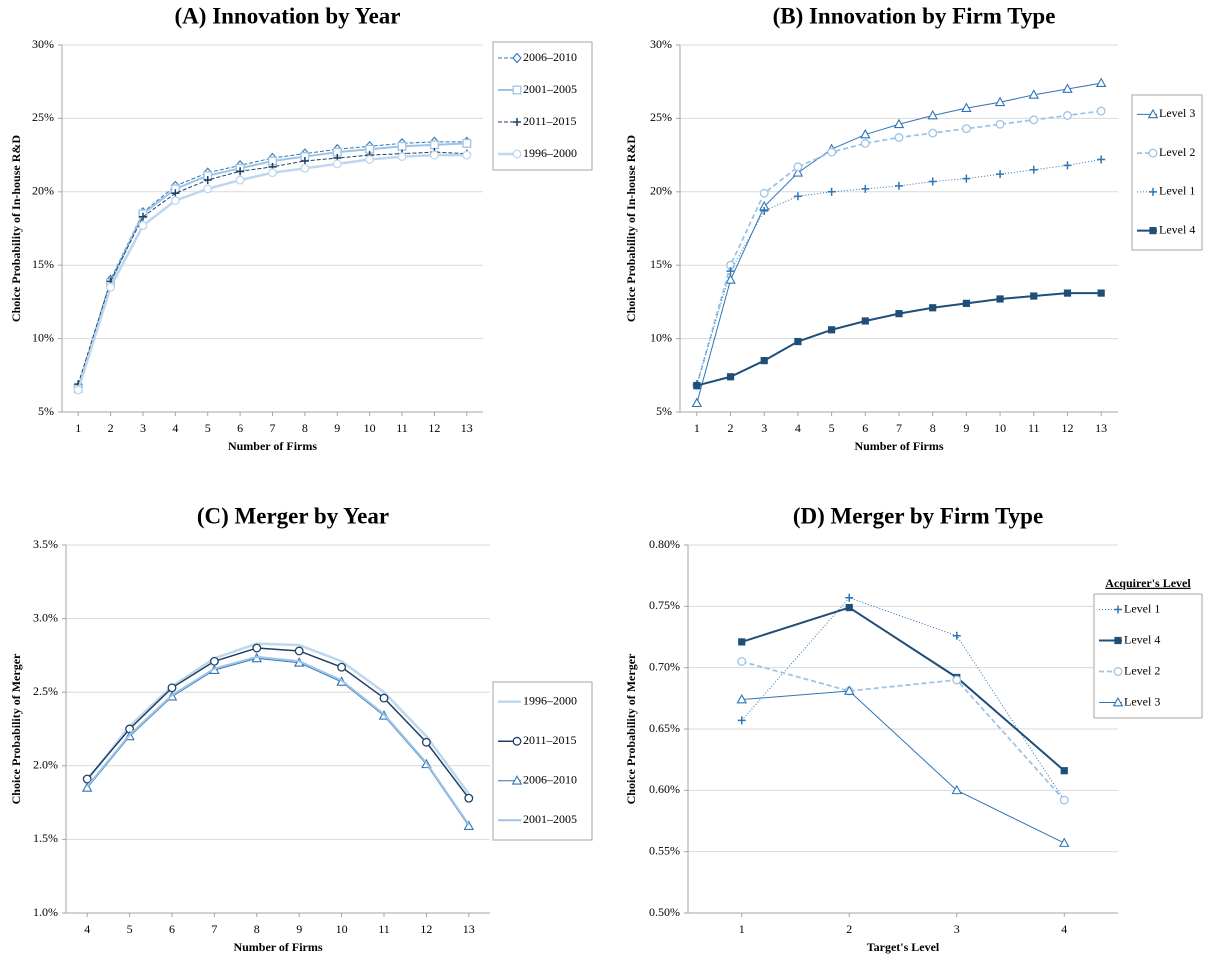  Describe the element at coordinates (731, 428) in the screenshot. I see `x-tick-label: 2` at that location.